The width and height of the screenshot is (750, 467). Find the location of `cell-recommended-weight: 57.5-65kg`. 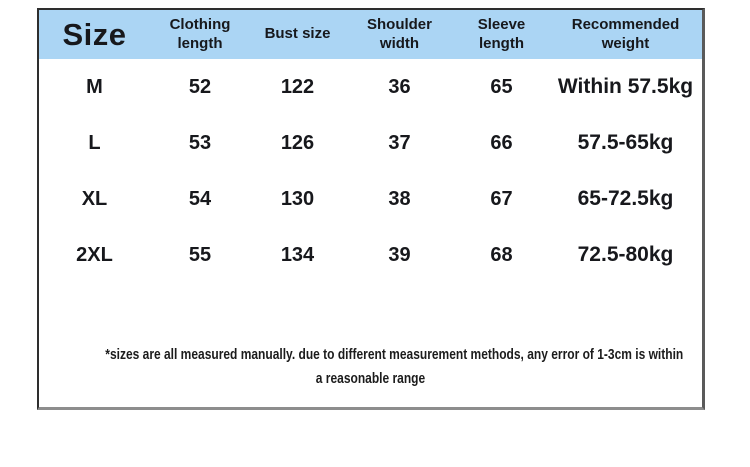

cell-recommended-weight: 57.5-65kg is located at coordinates (625, 142).